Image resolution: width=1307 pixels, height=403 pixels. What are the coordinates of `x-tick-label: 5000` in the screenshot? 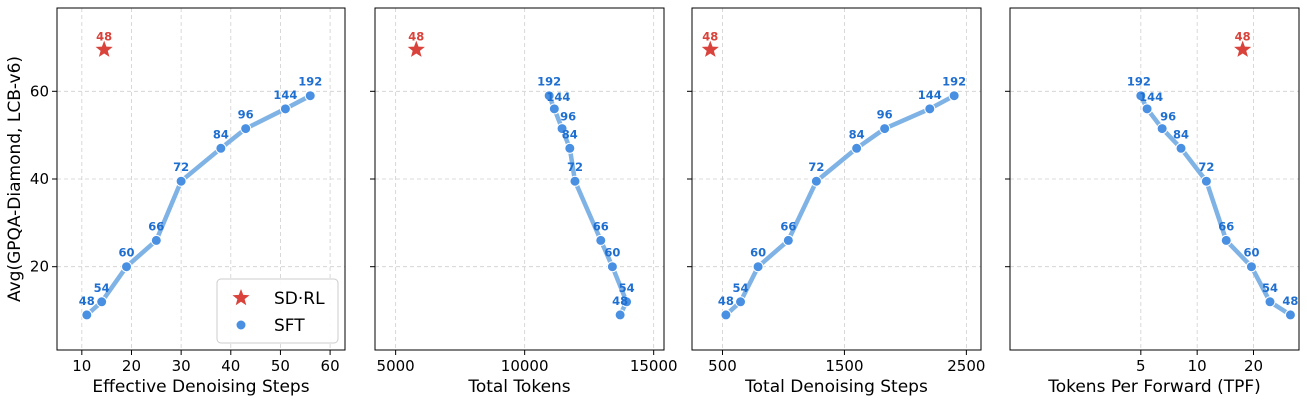 It's located at (396, 366).